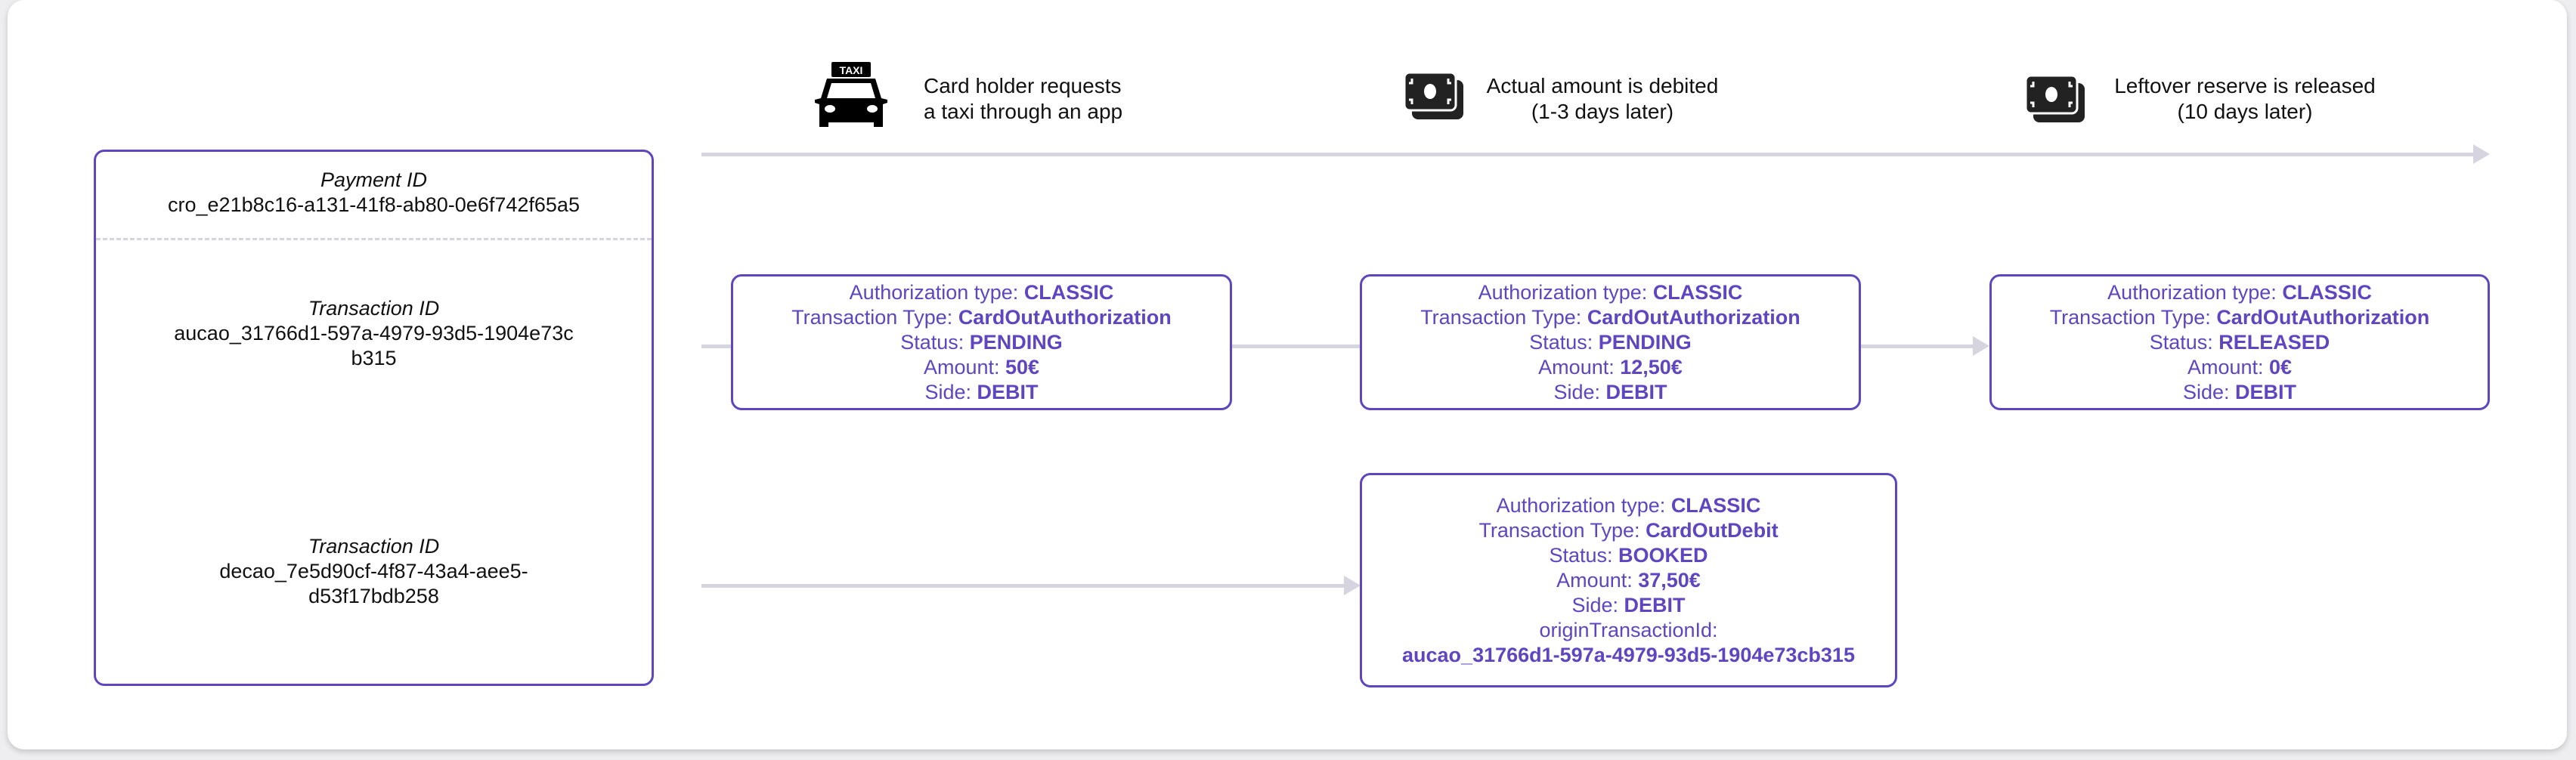  I want to click on timeline-arrowhead, so click(2481, 154).